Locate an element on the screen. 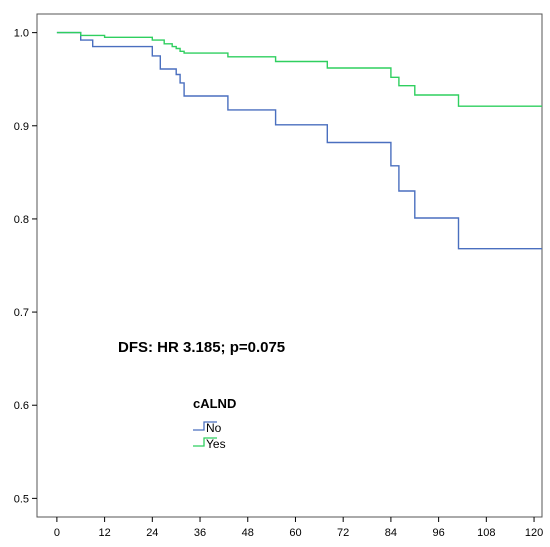 This screenshot has width=550, height=547. annotation-text: DFS: HR 3.185; p=0.075 is located at coordinates (201, 347).